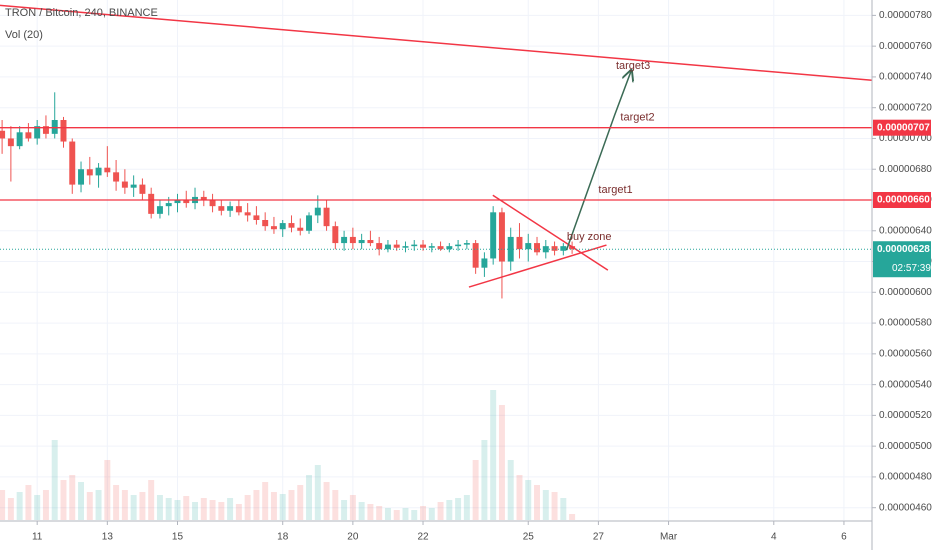 The height and width of the screenshot is (550, 932). I want to click on y-tick-label: 0.00000760, so click(905, 46).